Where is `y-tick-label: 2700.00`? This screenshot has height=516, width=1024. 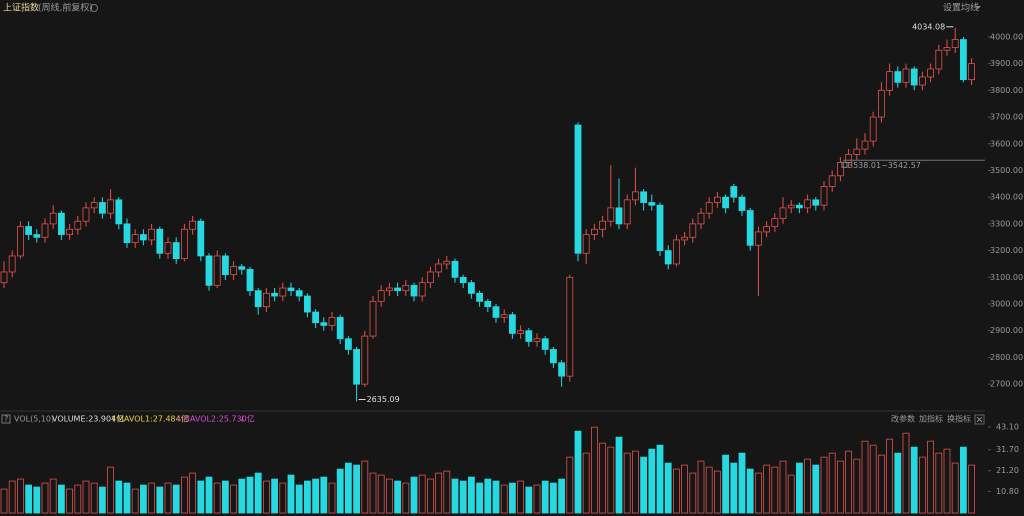 y-tick-label: 2700.00 is located at coordinates (1006, 384).